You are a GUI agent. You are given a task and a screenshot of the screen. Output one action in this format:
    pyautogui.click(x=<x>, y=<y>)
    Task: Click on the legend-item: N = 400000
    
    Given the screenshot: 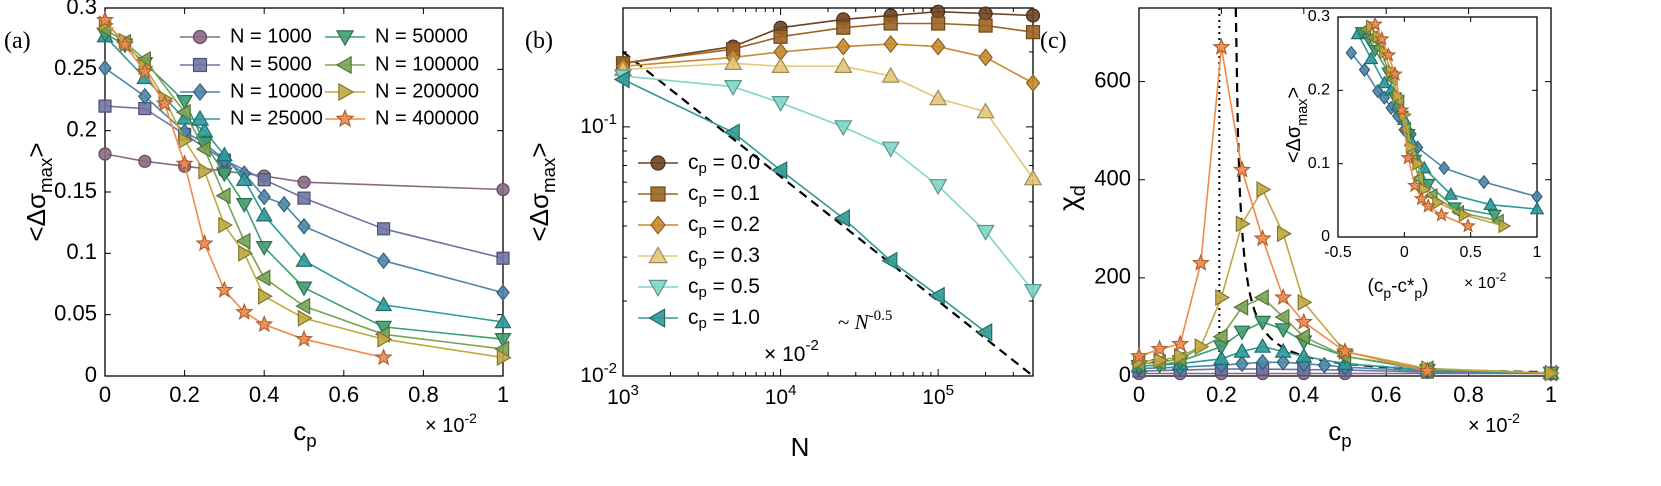 What is the action you would take?
    pyautogui.click(x=402, y=118)
    